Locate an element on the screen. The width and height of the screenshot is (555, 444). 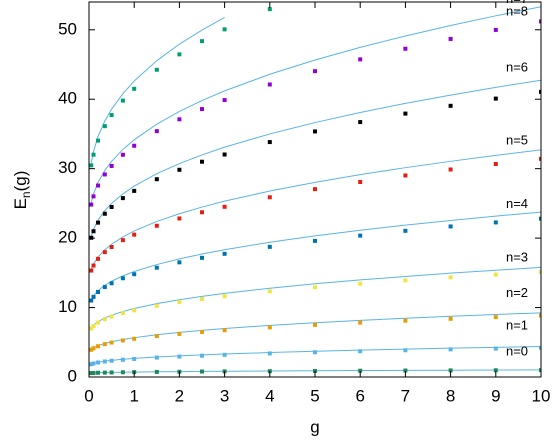
y-label-rest: (g) is located at coordinates (20, 181).